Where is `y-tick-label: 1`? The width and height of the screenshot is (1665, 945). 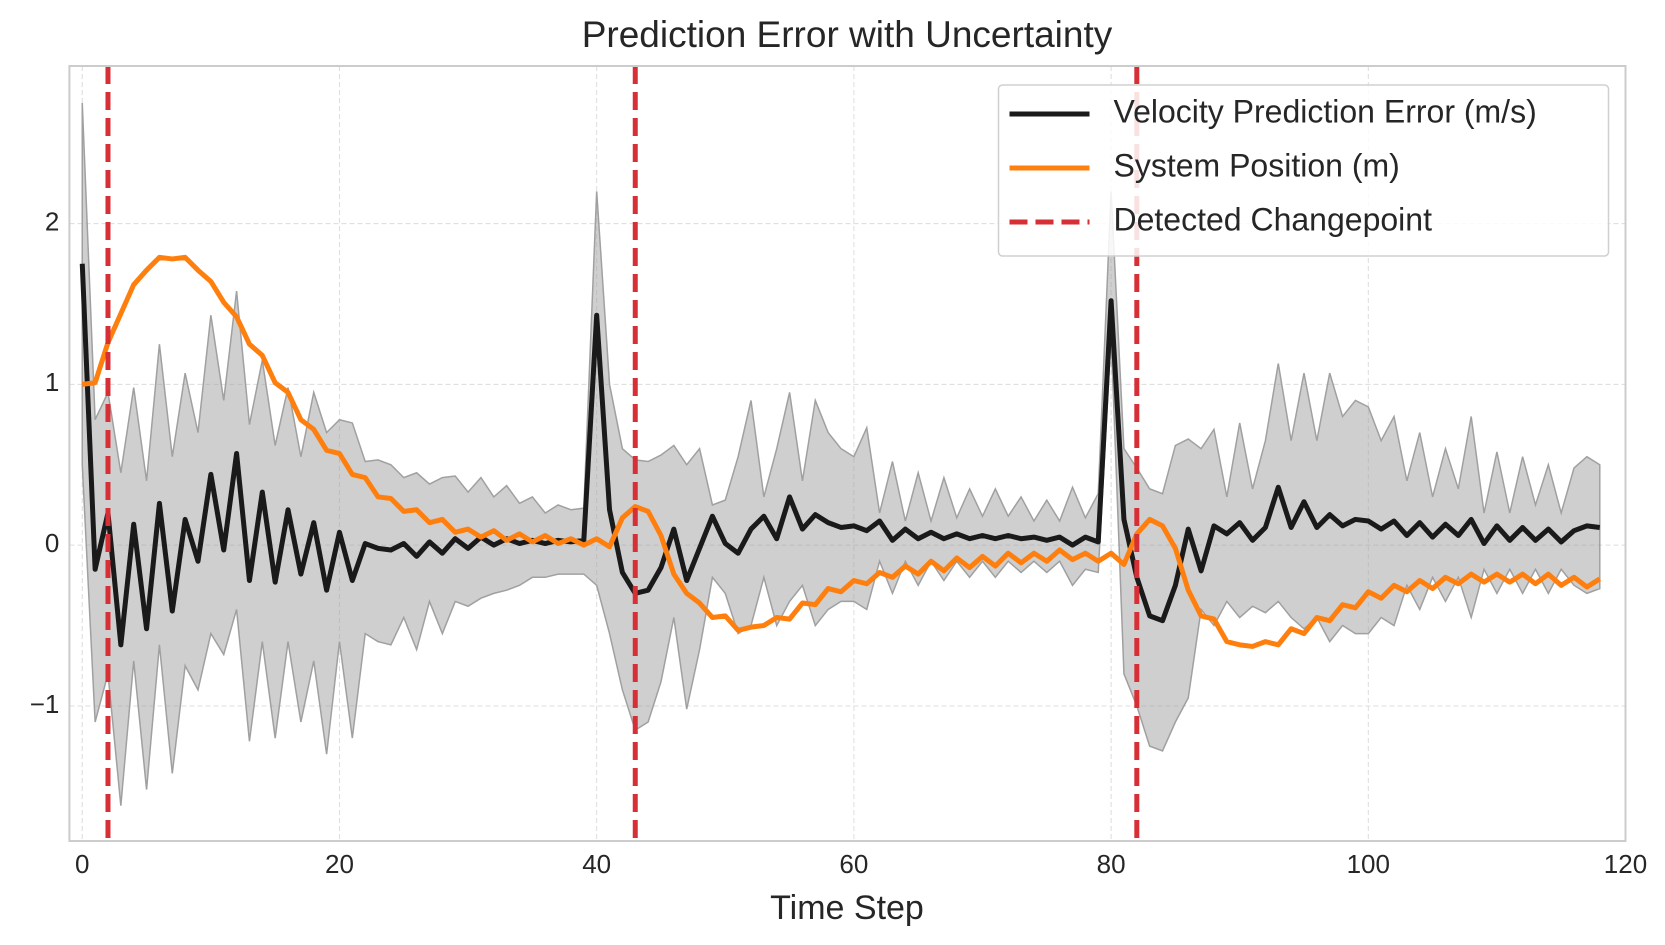 y-tick-label: 1 is located at coordinates (52, 382).